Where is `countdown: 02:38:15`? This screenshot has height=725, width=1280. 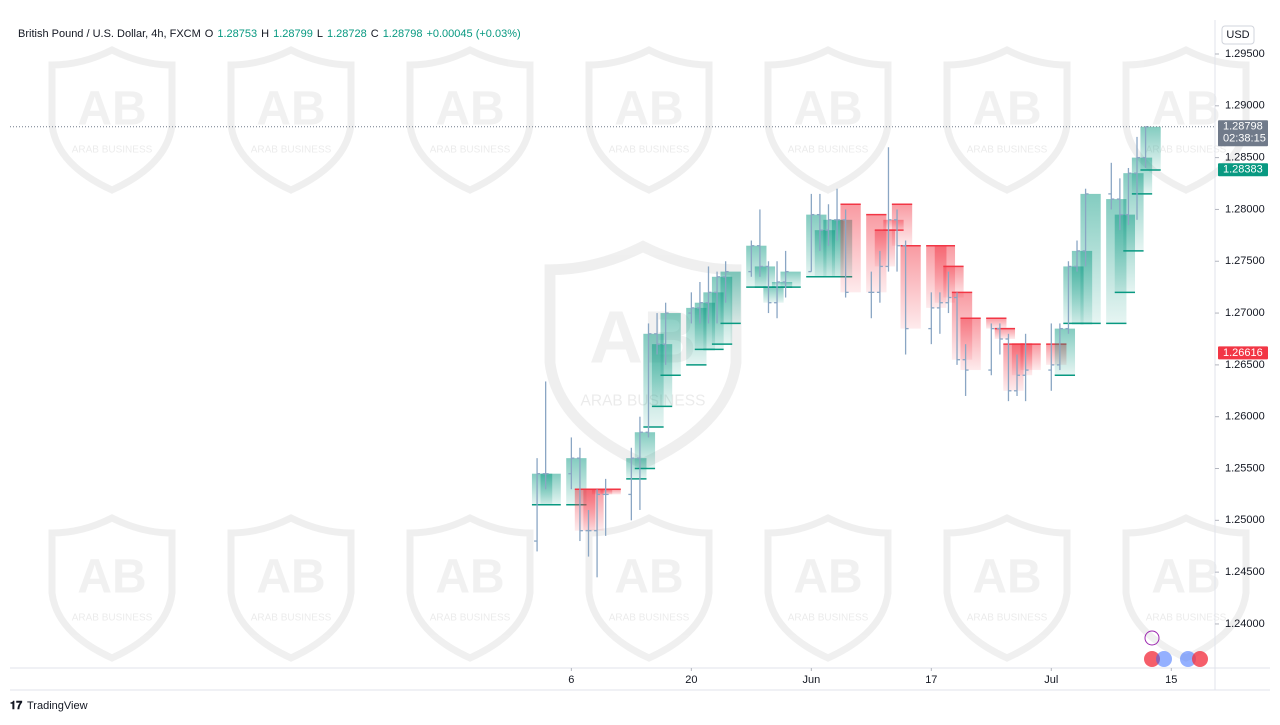 countdown: 02:38:15 is located at coordinates (1244, 139).